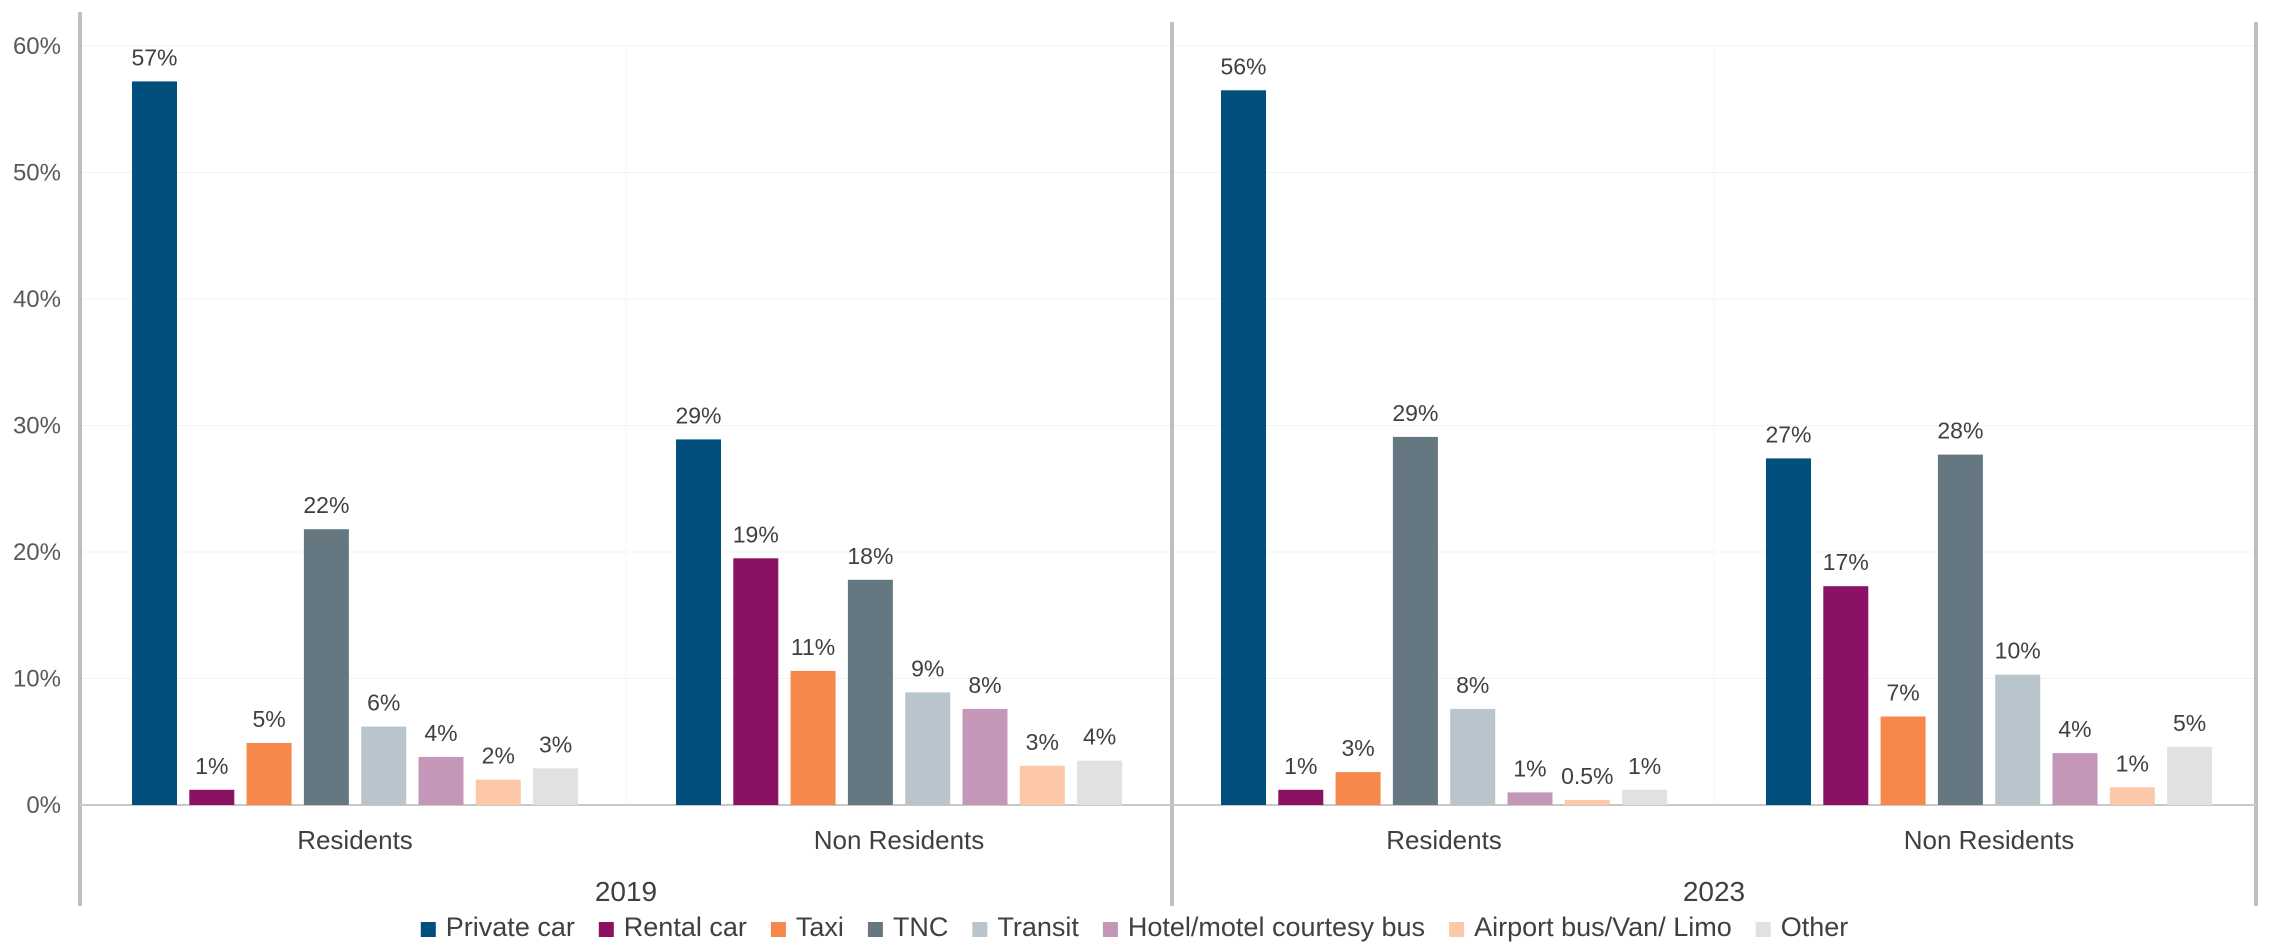  Describe the element at coordinates (37, 679) in the screenshot. I see `y-tick-label: 10%` at that location.